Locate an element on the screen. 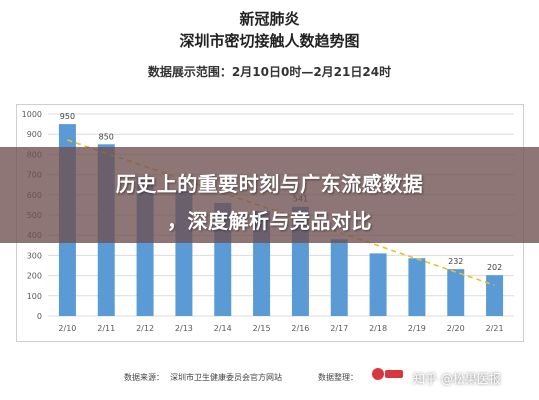  y-tick-label: 100 is located at coordinates (34, 296).